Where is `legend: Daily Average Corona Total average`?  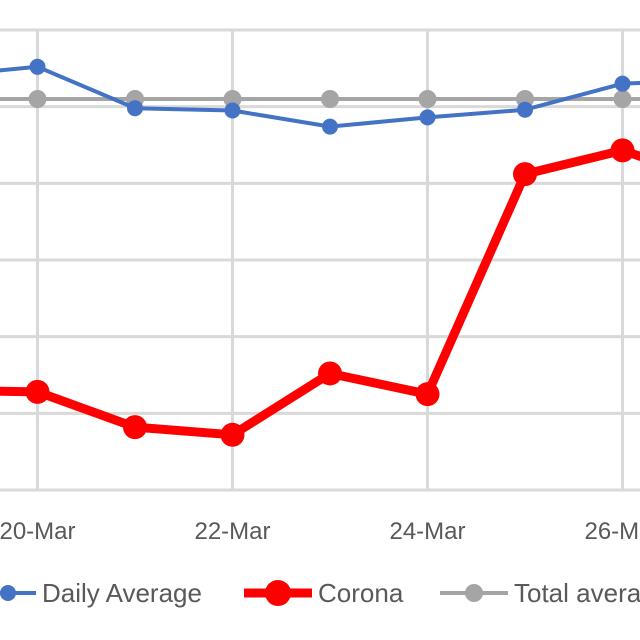
legend: Daily Average Corona Total average is located at coordinates (320, 593).